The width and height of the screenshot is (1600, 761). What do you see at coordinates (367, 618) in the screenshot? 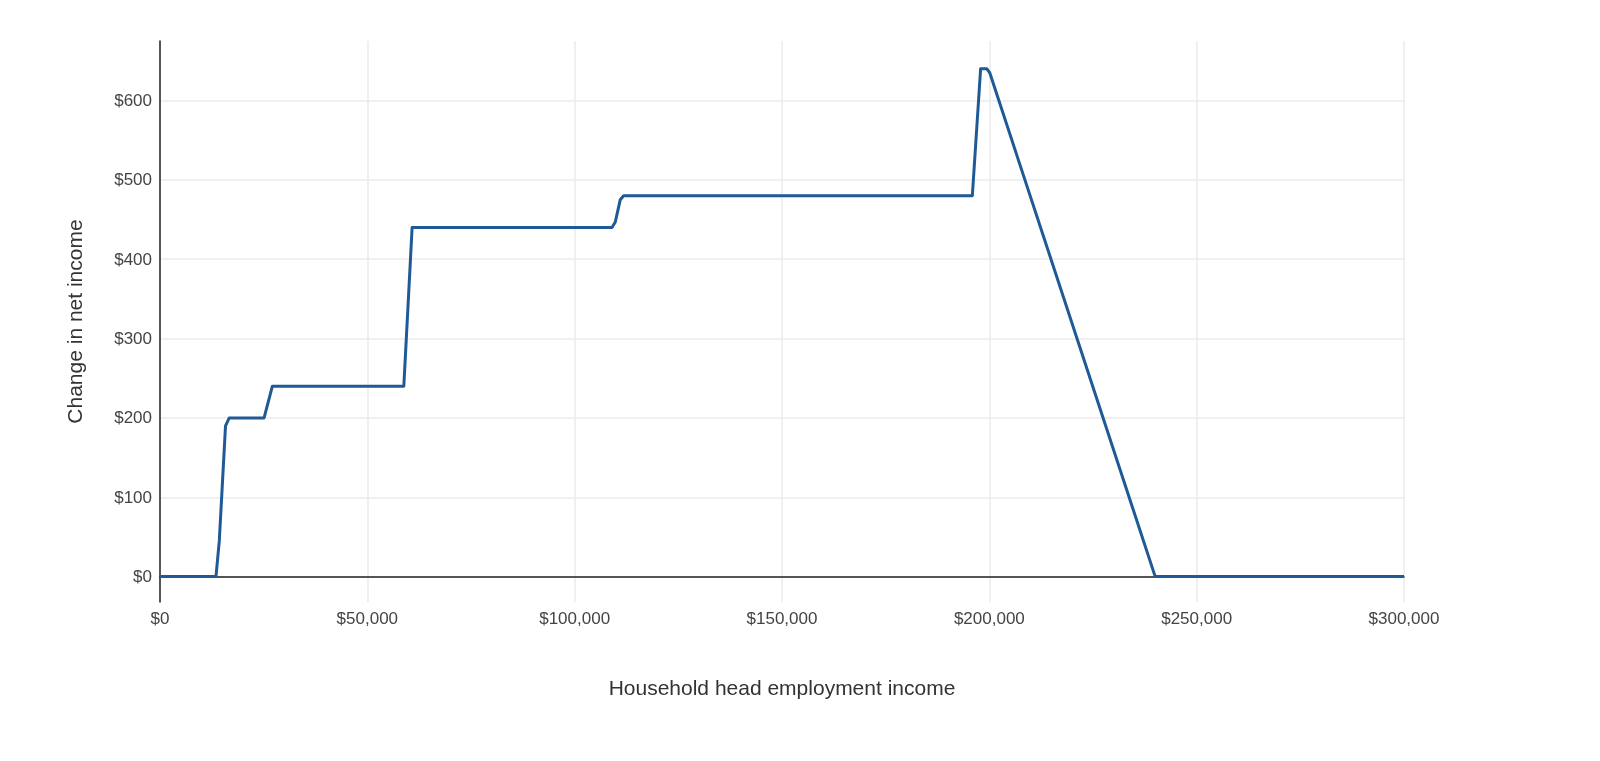
I see `x-tick-label: $50,000` at bounding box center [367, 618].